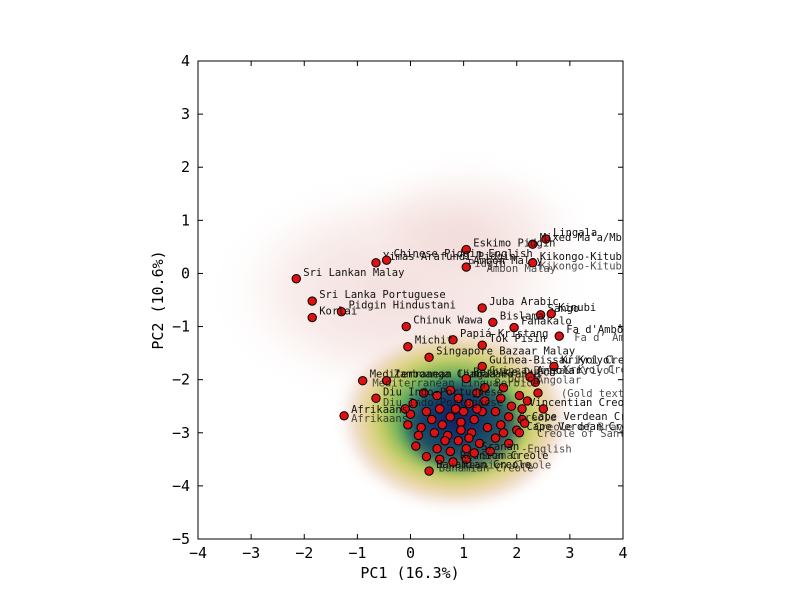  Describe the element at coordinates (569, 553) in the screenshot. I see `x-tick-label: 3` at that location.